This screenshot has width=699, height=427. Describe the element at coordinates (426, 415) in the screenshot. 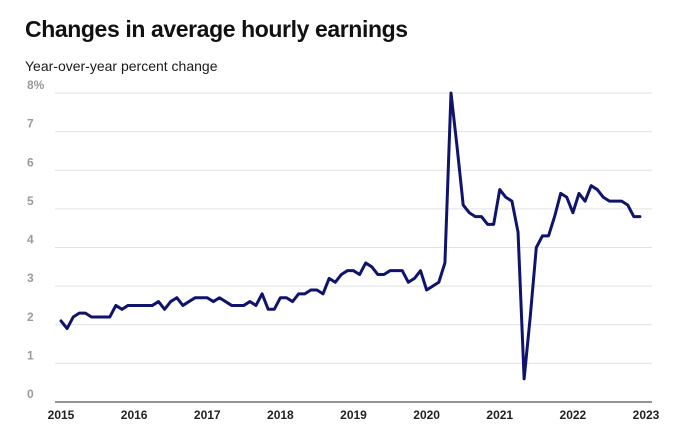

I see `x-tick-label: 2020` at that location.